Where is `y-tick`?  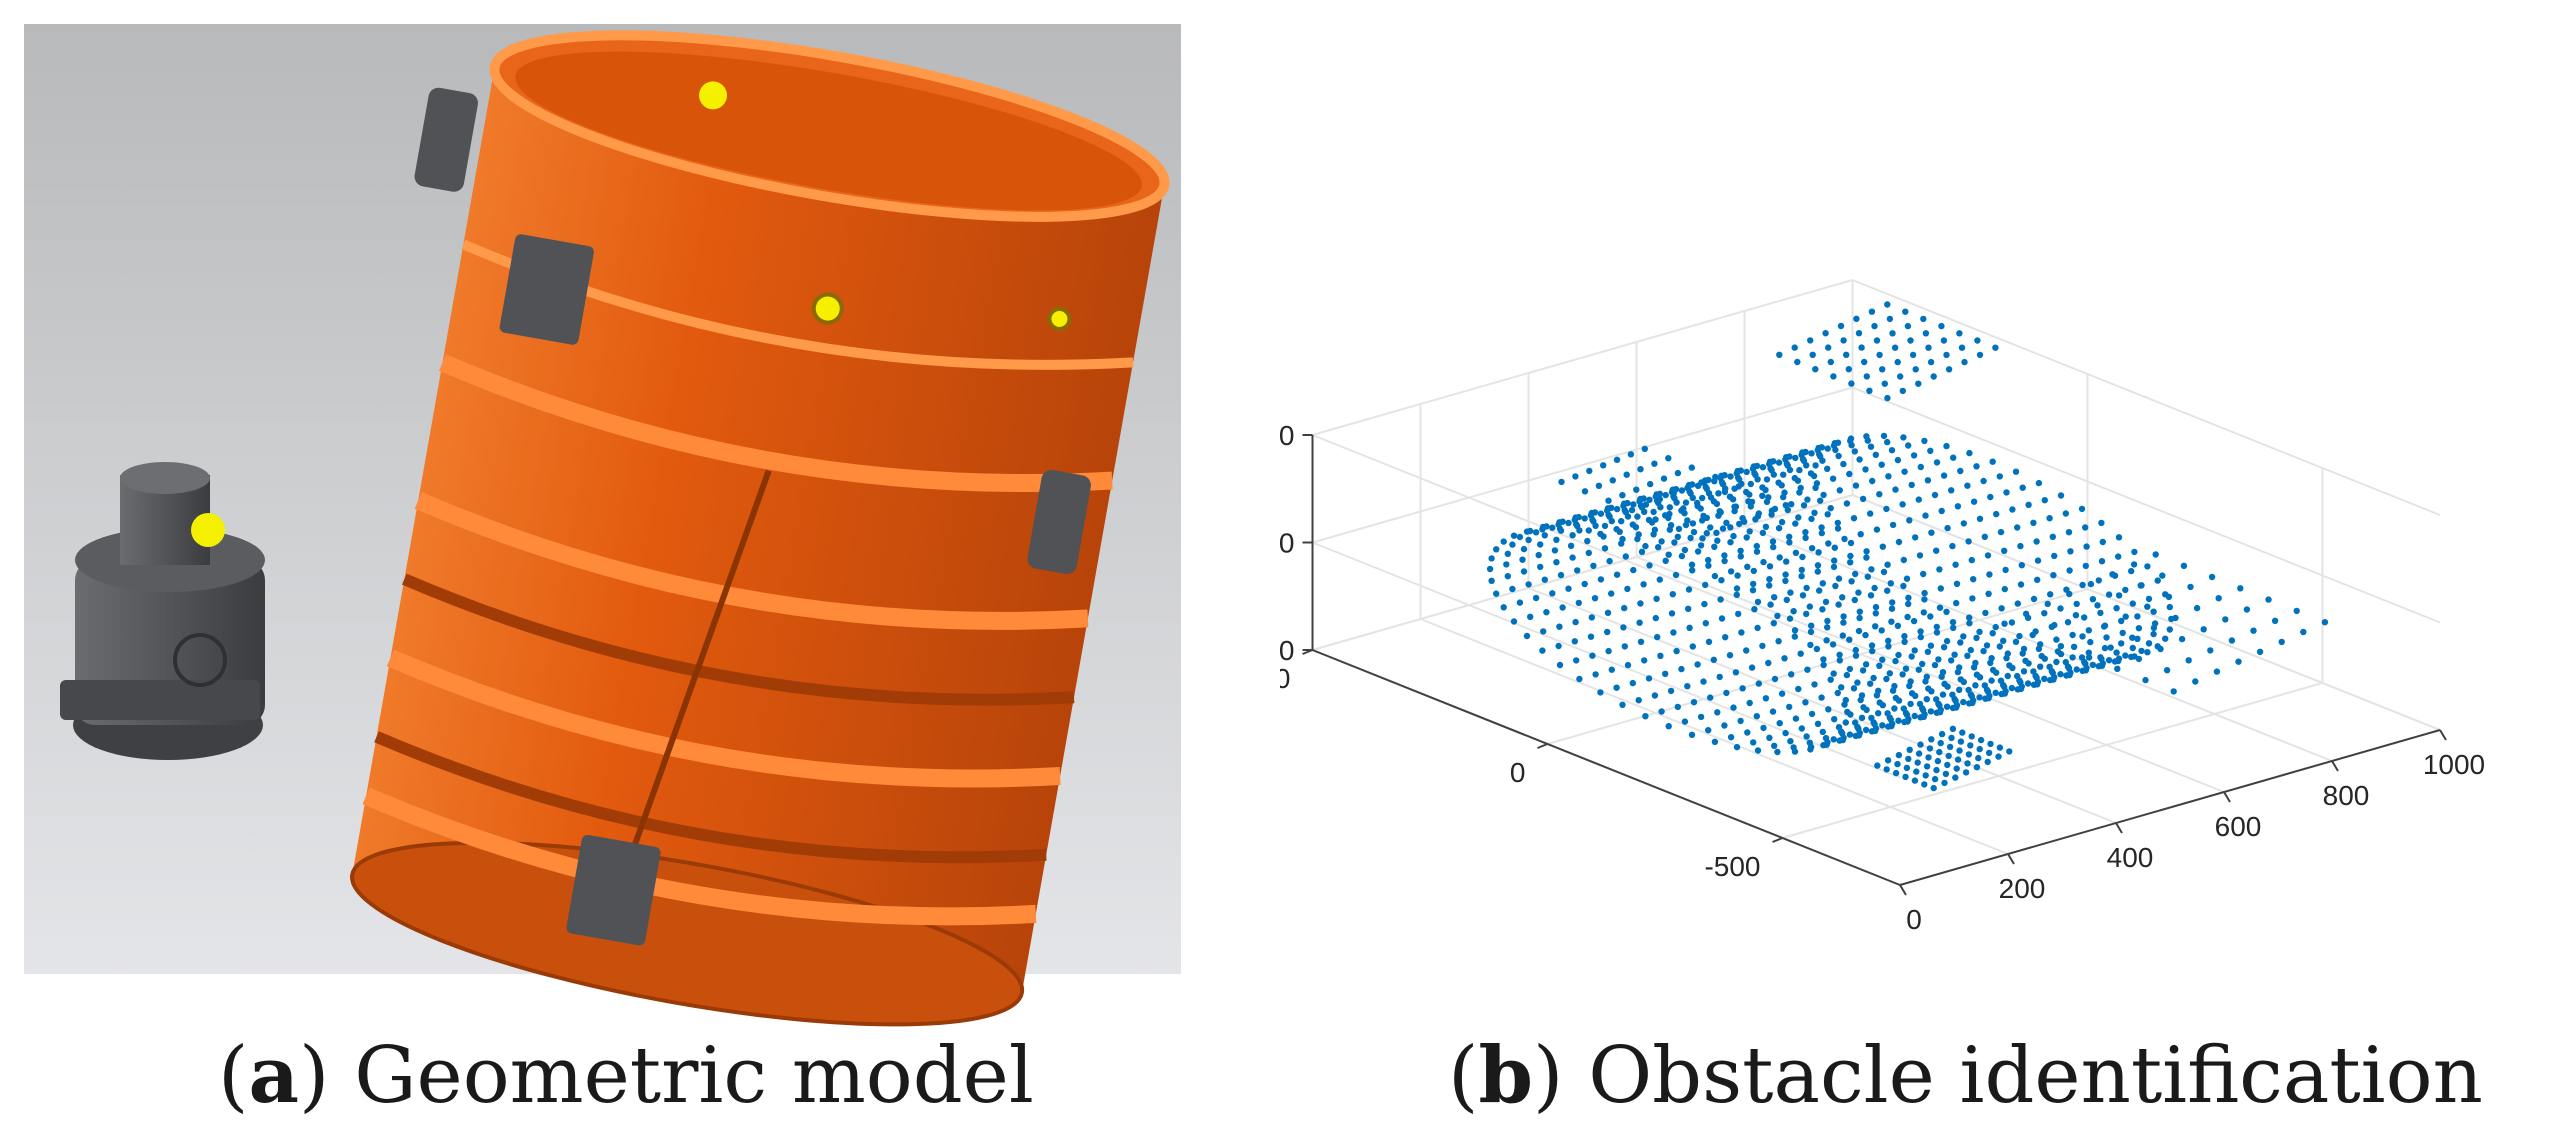 y-tick is located at coordinates (1542, 746).